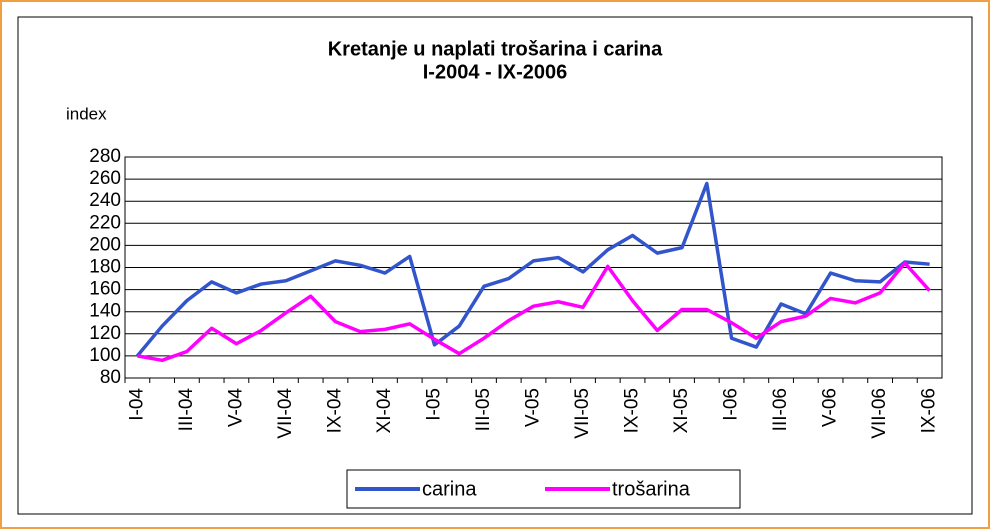  I want to click on y-tick-label: 220, so click(105, 222).